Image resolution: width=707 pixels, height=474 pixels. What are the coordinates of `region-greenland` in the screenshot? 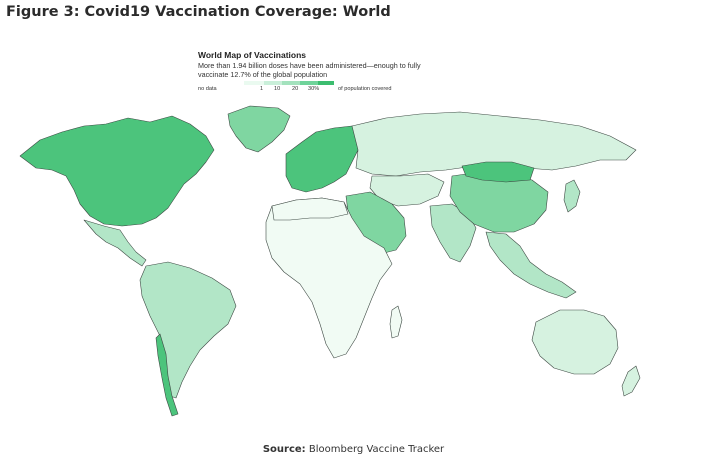 It's located at (259, 129).